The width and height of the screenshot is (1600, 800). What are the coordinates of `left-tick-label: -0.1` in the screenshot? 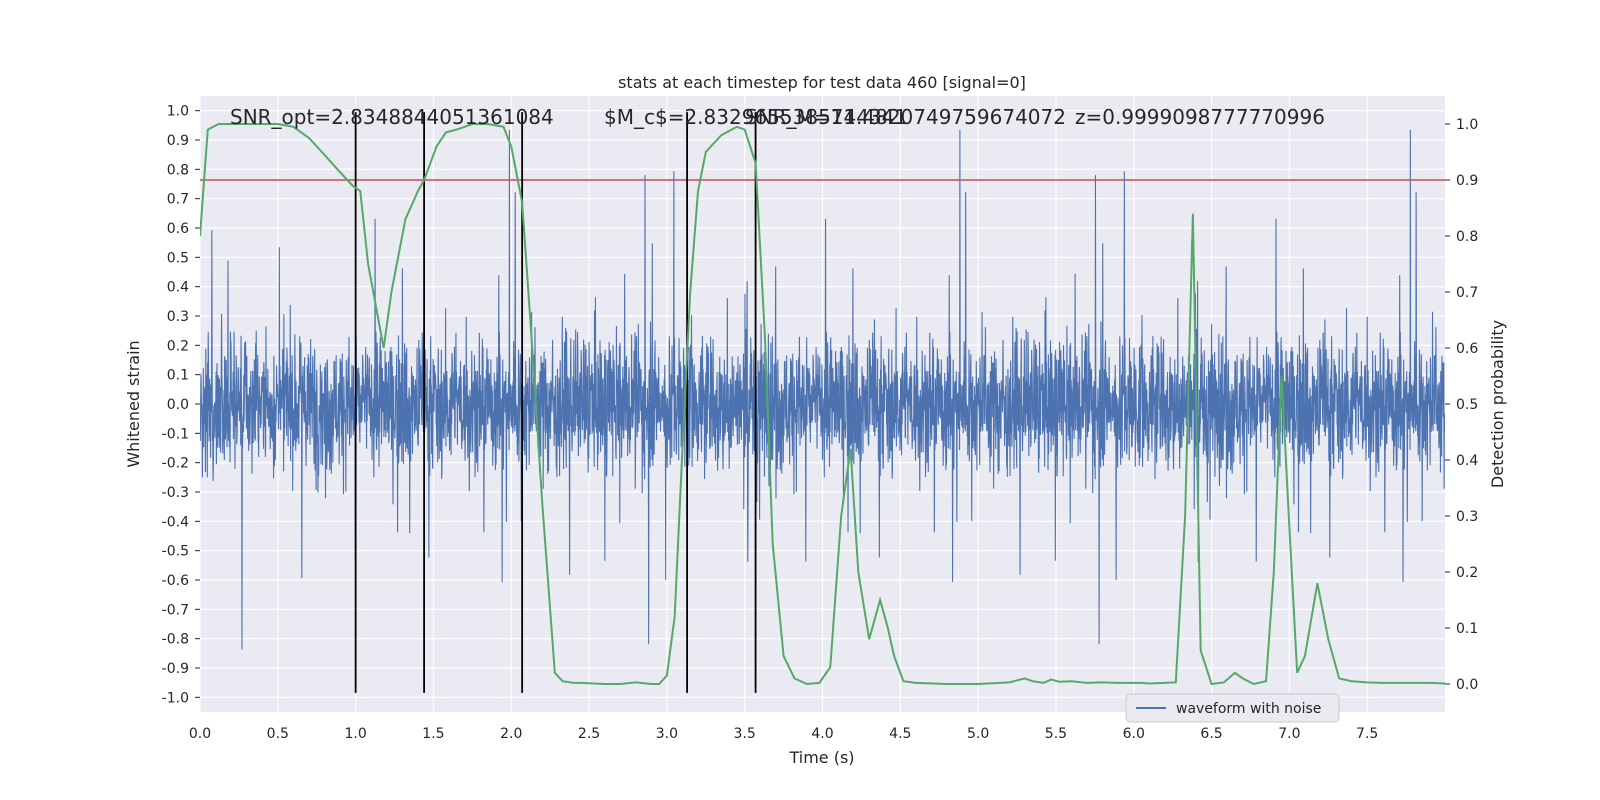 It's located at (175, 434).